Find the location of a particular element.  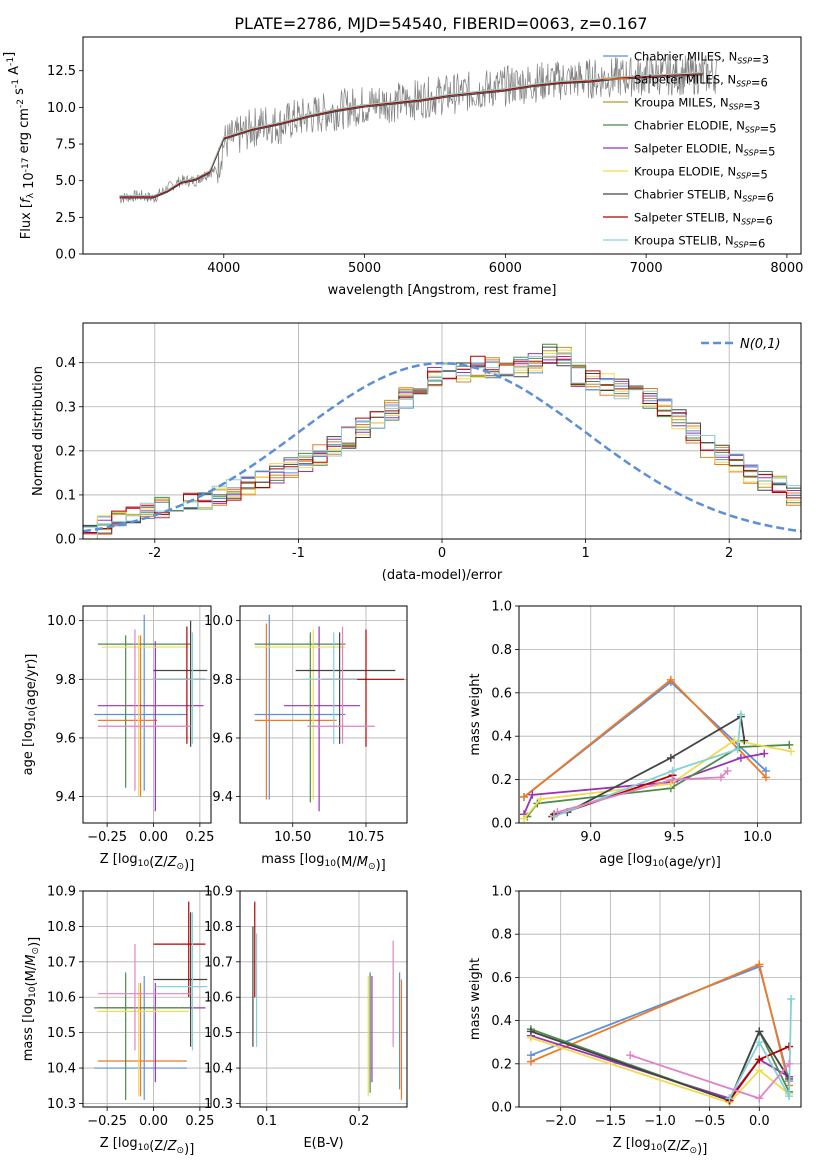

y-tick-label: 2.5 is located at coordinates (65, 218).